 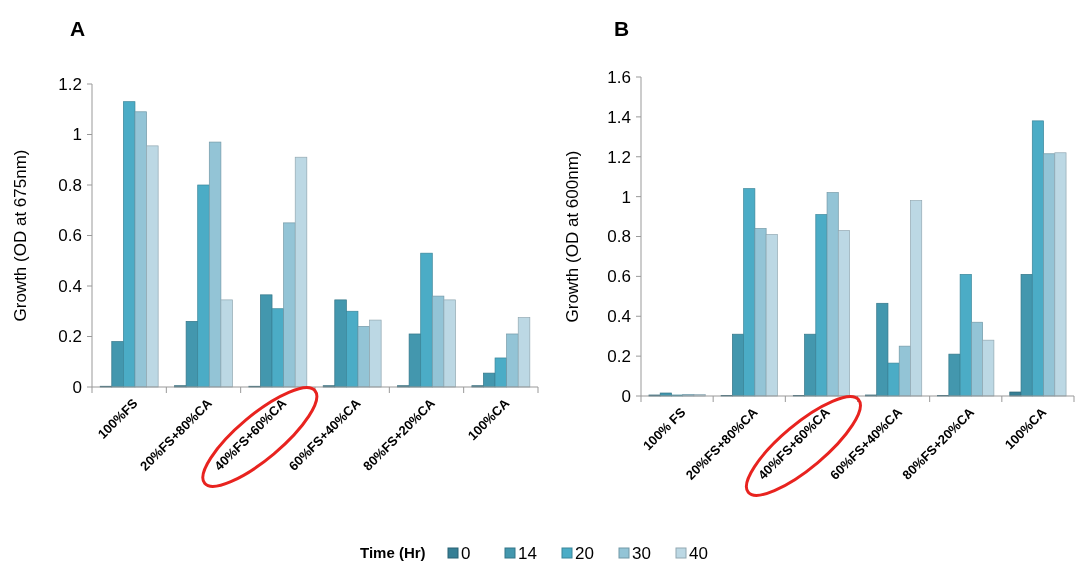 What do you see at coordinates (619, 77) in the screenshot?
I see `y-tick-label: 1.6` at bounding box center [619, 77].